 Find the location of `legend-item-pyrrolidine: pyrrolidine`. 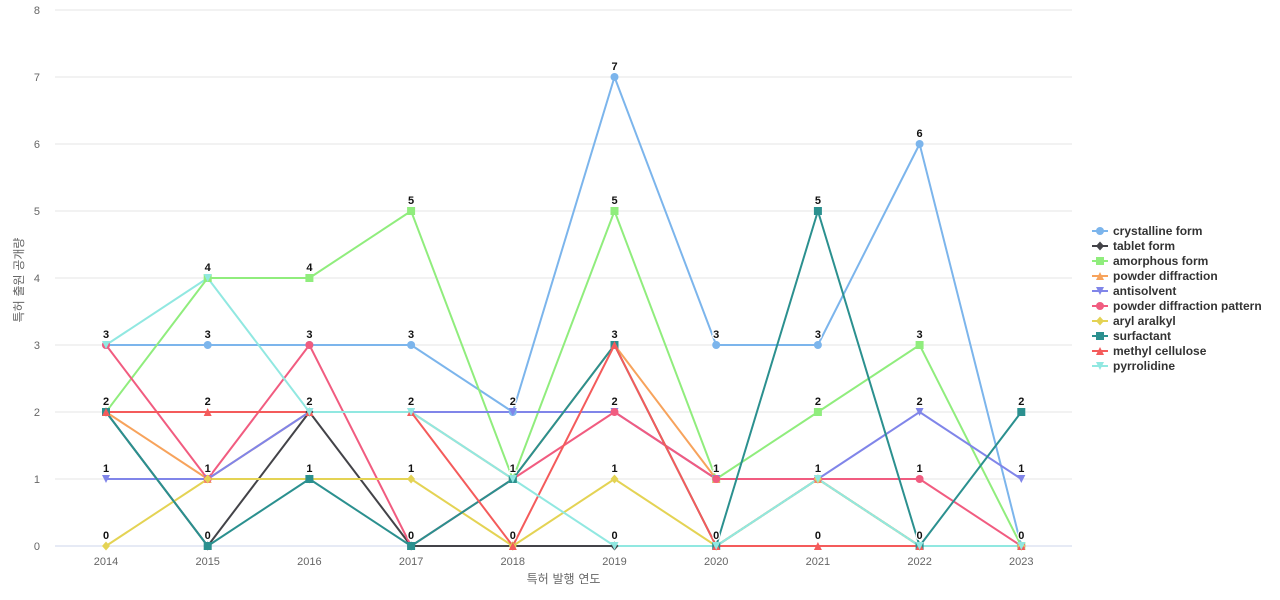

legend-item-pyrrolidine: pyrrolidine is located at coordinates (1133, 366).